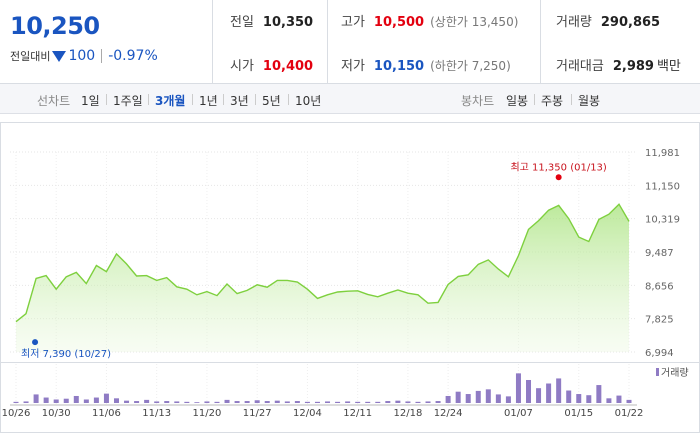  I want to click on stat-lower-limit: (하한가 7,250), so click(470, 66).